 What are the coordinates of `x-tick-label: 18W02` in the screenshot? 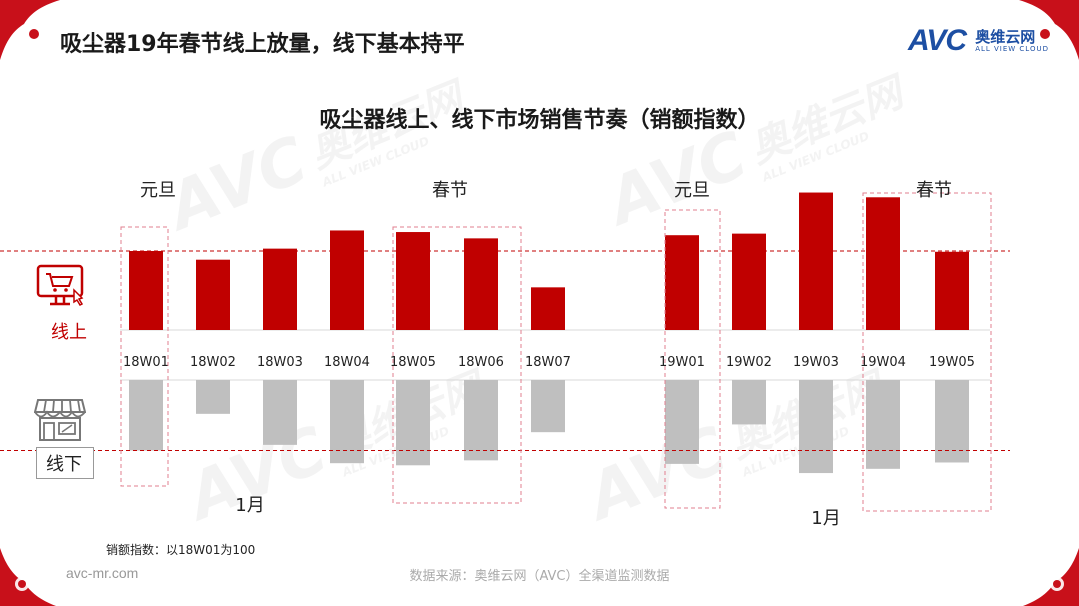 It's located at (213, 362).